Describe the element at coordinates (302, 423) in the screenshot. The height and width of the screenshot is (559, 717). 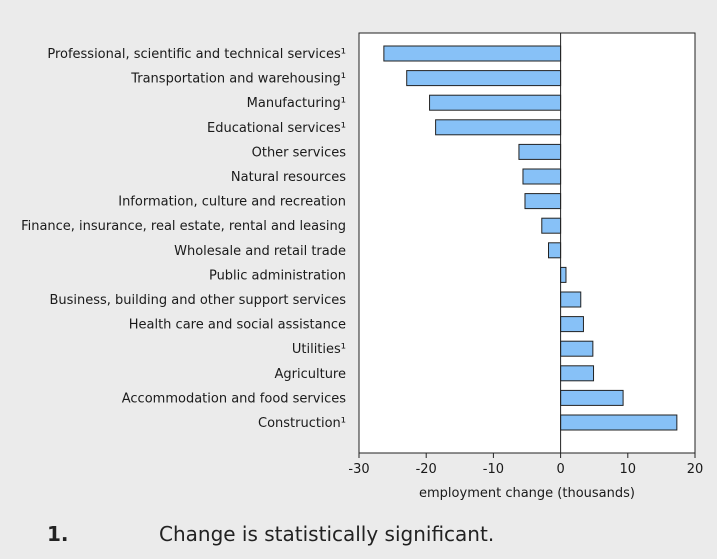
I see `category-label: Construction¹` at that location.